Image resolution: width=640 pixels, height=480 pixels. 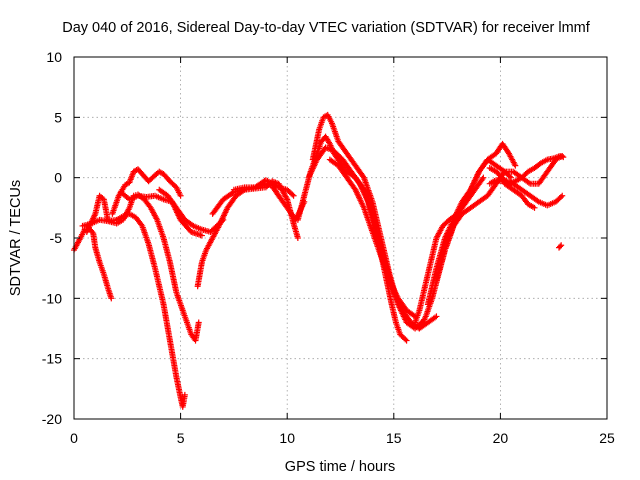 What do you see at coordinates (56, 238) in the screenshot?
I see `y-tick-label: -5` at bounding box center [56, 238].